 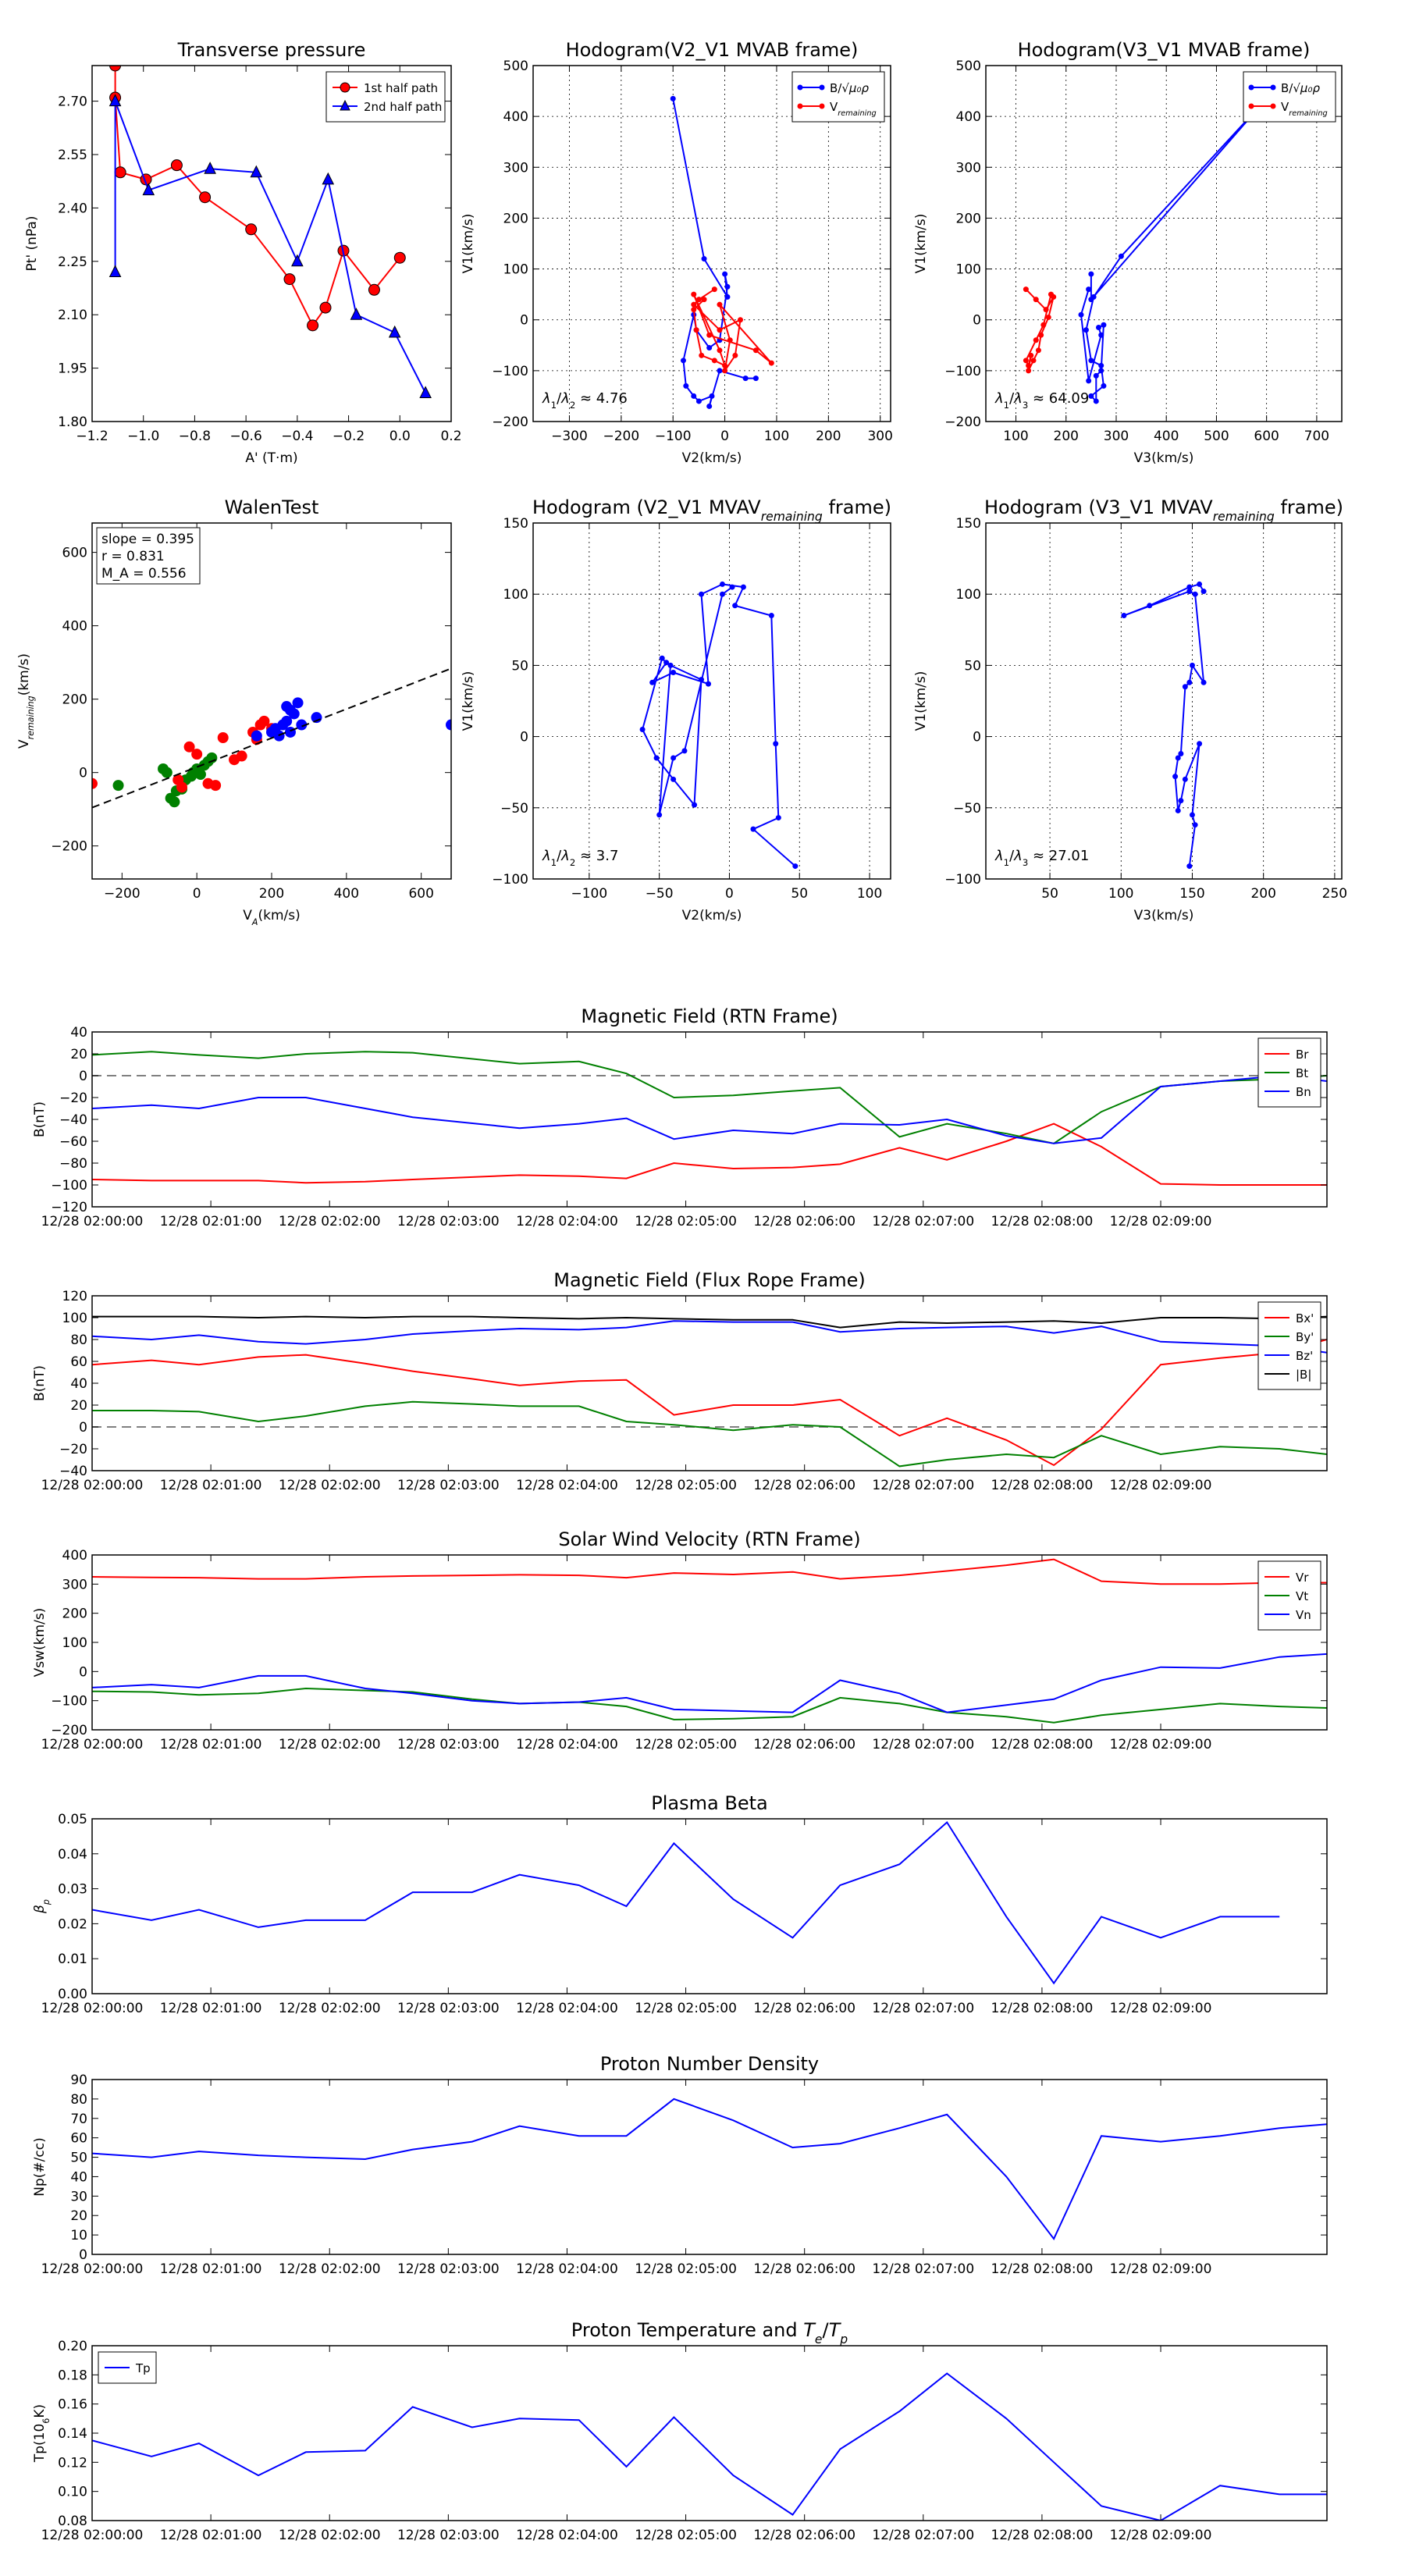 I want to click on x-axis-label: V3(km/s), so click(x=1164, y=915).